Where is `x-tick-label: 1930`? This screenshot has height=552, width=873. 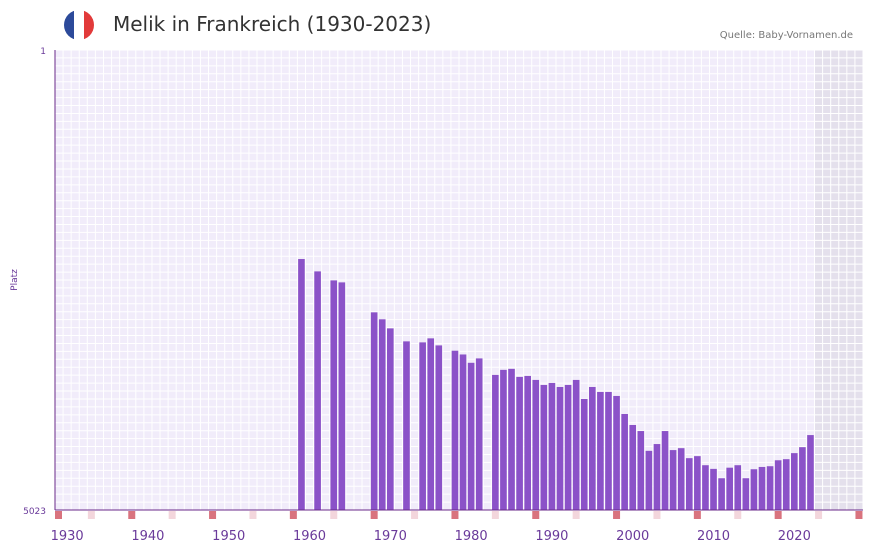
x-tick-label: 1930 is located at coordinates (67, 536).